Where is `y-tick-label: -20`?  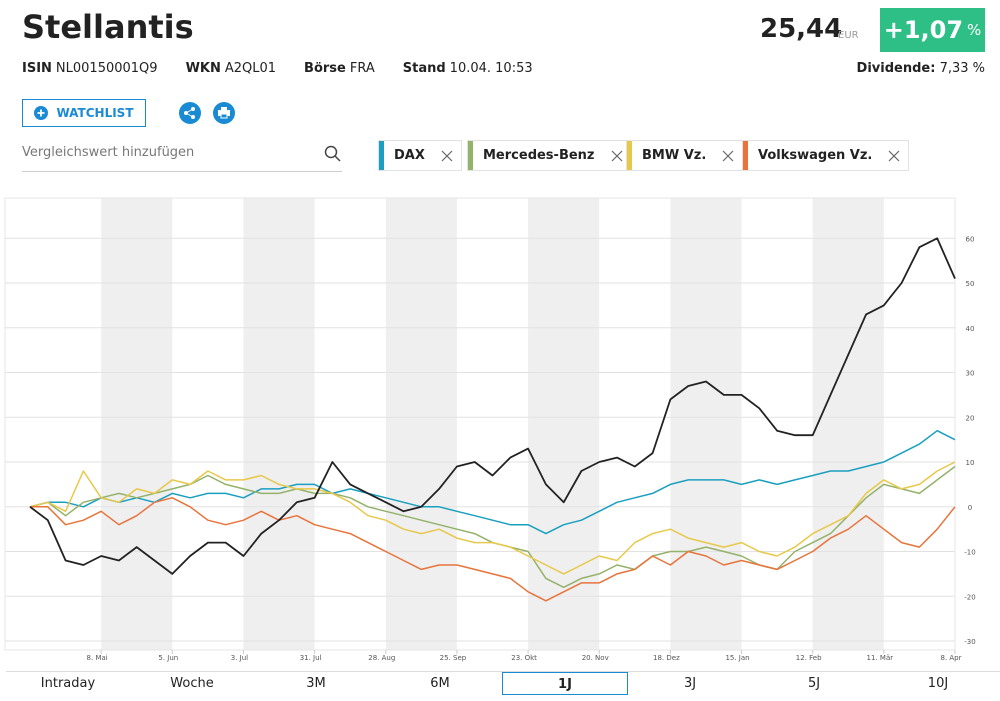 y-tick-label: -20 is located at coordinates (969, 597).